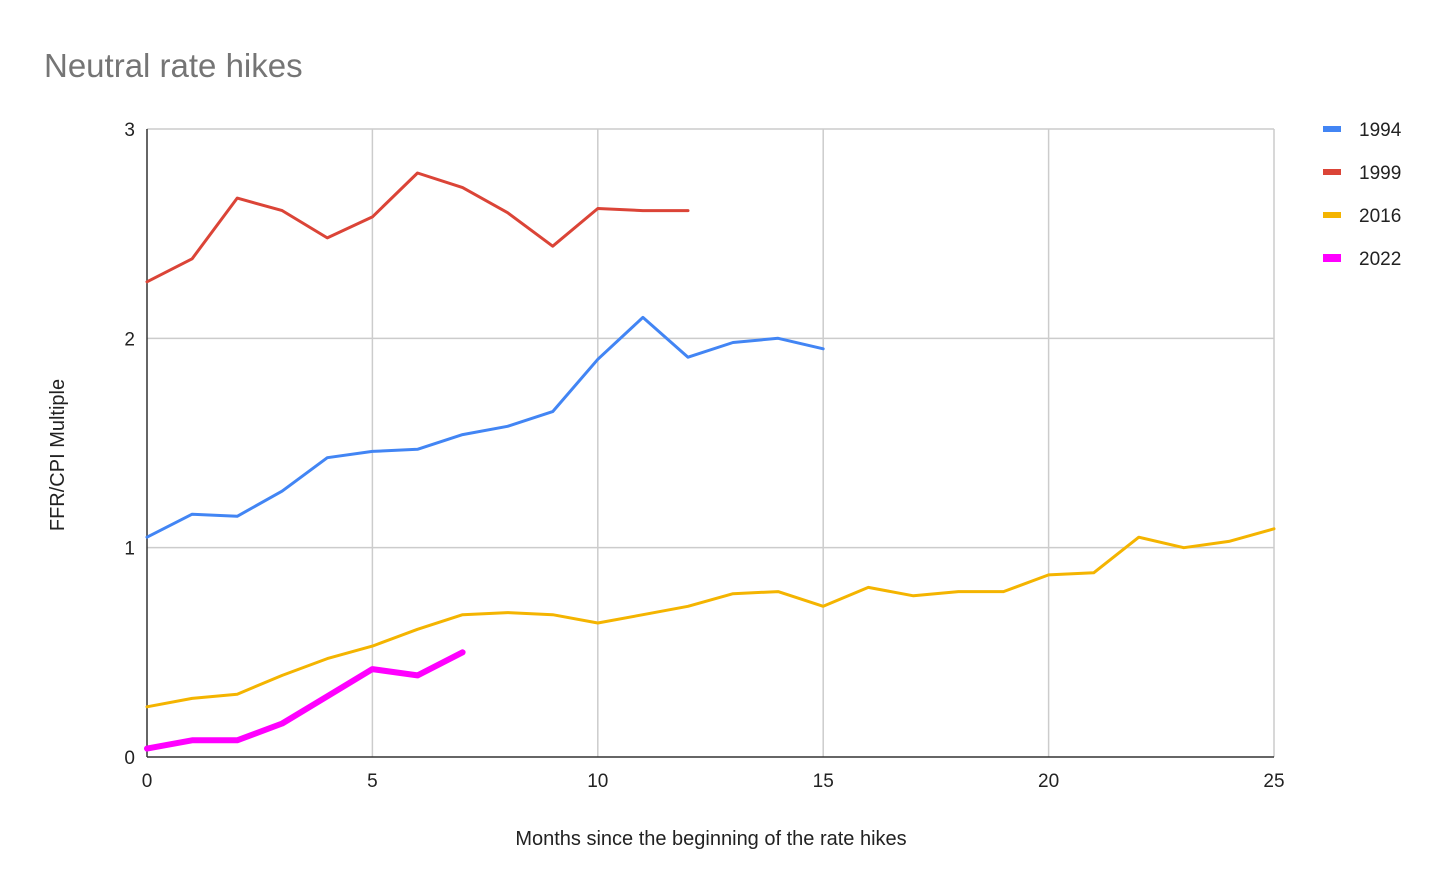  I want to click on x-tick-label: 15, so click(823, 781).